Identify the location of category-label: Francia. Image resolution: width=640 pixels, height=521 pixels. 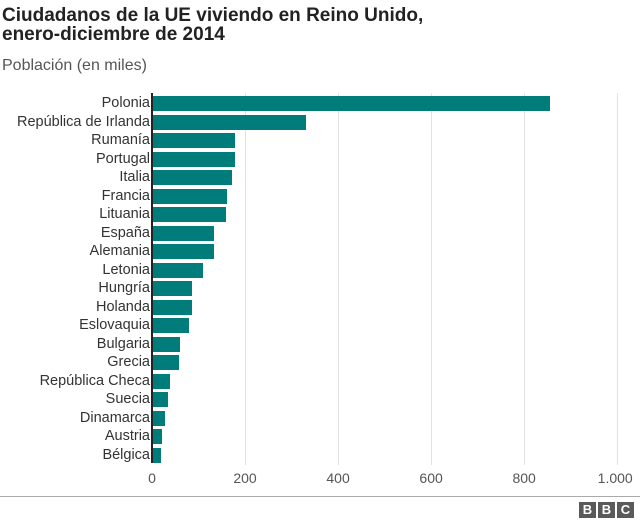
(125, 195).